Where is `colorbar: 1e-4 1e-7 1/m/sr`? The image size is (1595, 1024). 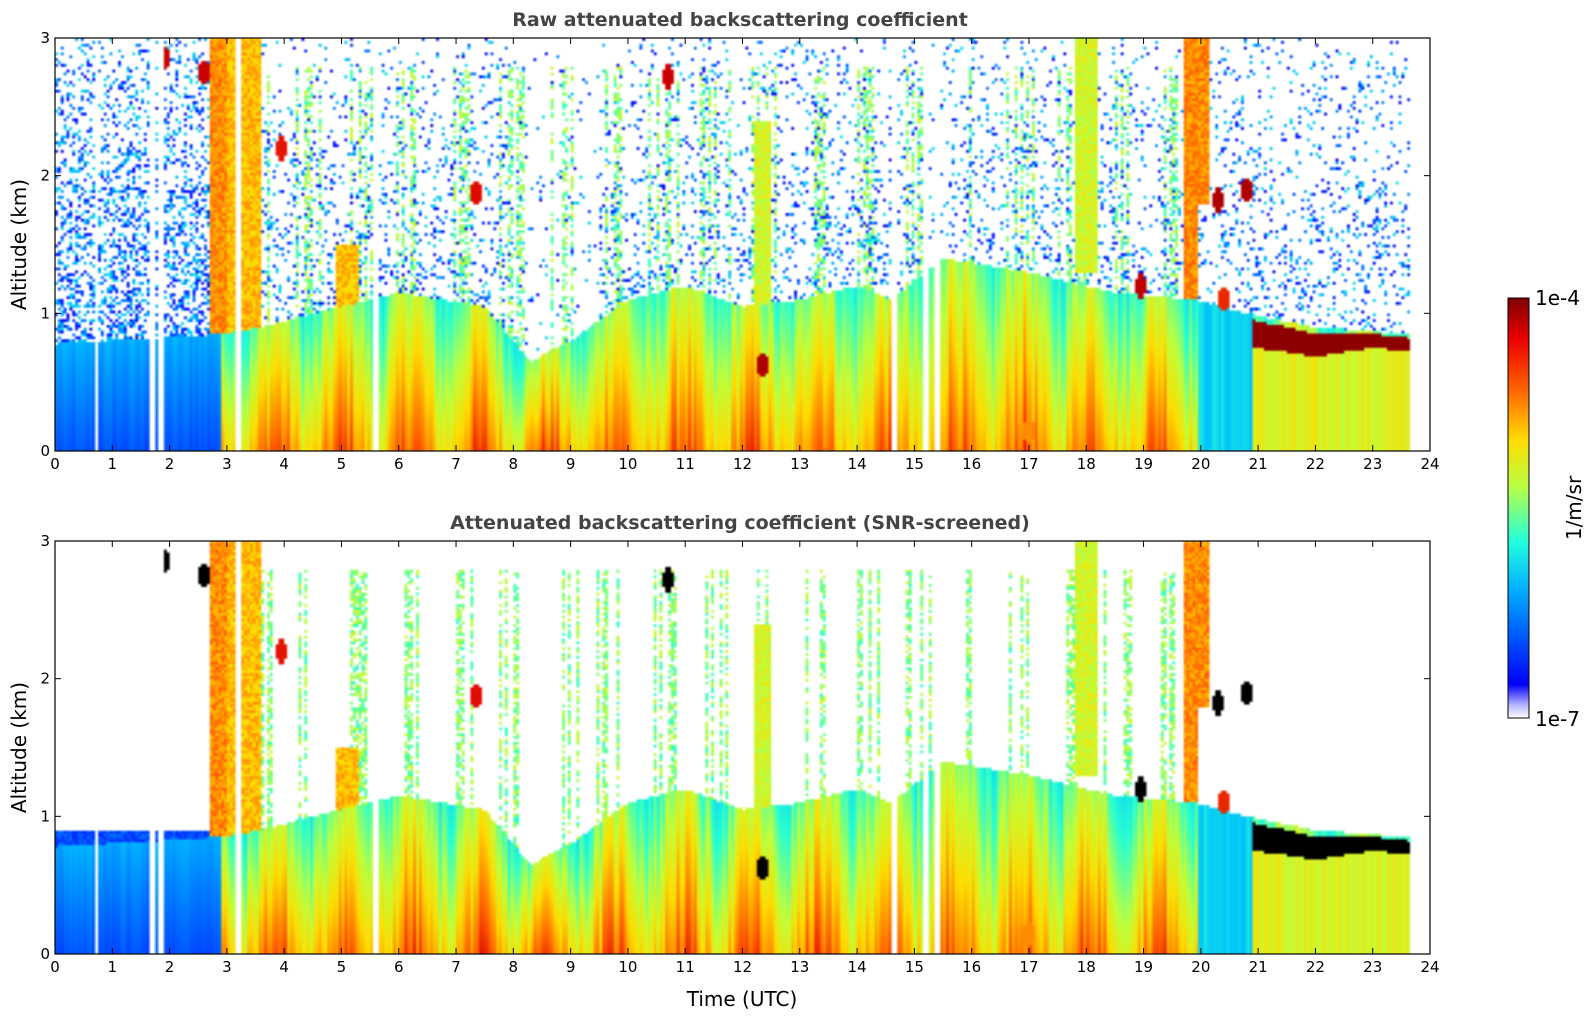
colorbar: 1e-4 1e-7 1/m/sr is located at coordinates (1546, 508).